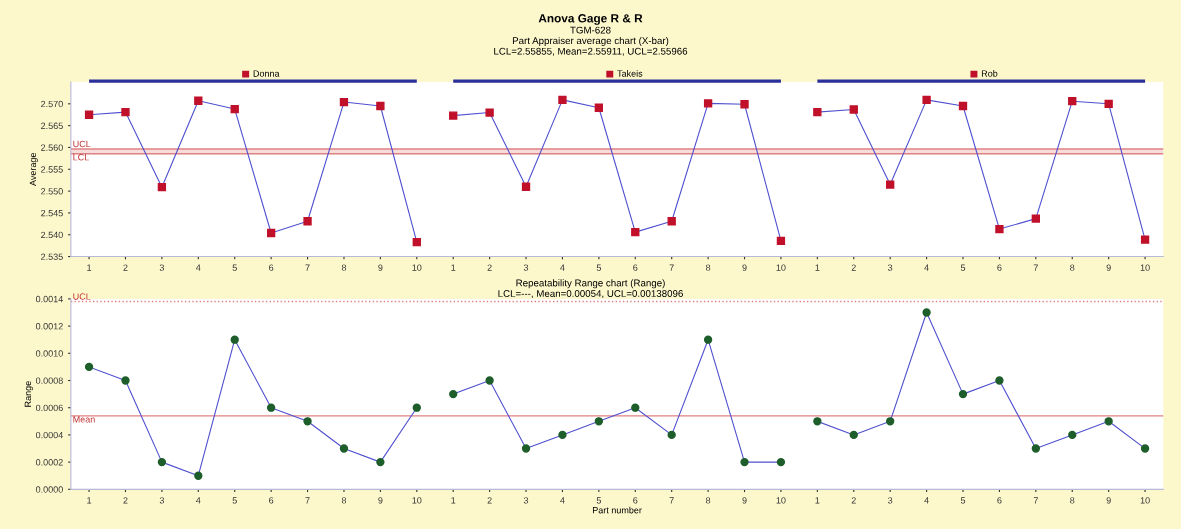 This screenshot has width=1181, height=529. Describe the element at coordinates (590, 294) in the screenshot. I see `chart-subtitle: LCL=---, Mean=0.00054, UCL=0.00138096` at that location.